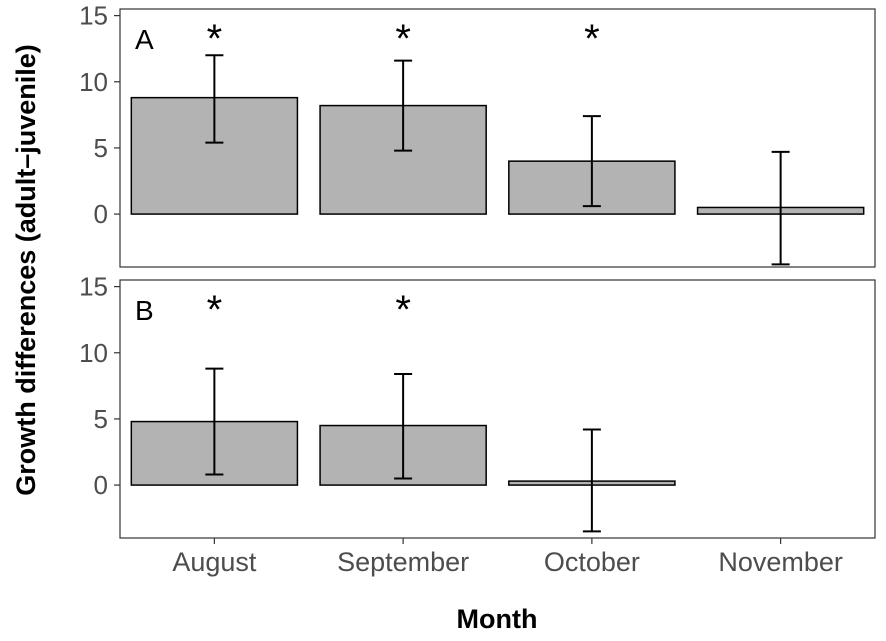 The height and width of the screenshot is (641, 886). Describe the element at coordinates (93, 82) in the screenshot. I see `panel-a-y-tick-label: 10` at that location.